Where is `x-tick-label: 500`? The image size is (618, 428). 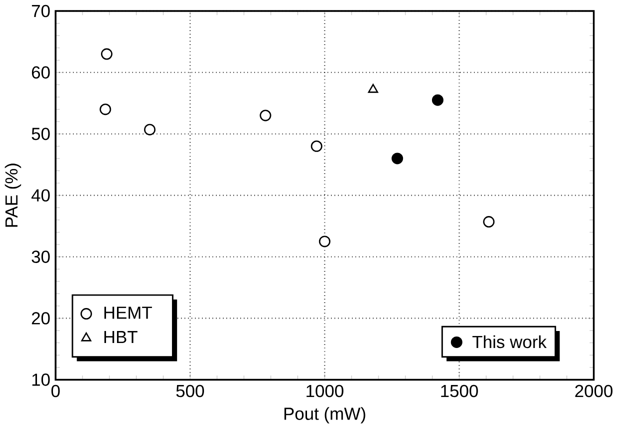 x-tick-label: 500 is located at coordinates (190, 391).